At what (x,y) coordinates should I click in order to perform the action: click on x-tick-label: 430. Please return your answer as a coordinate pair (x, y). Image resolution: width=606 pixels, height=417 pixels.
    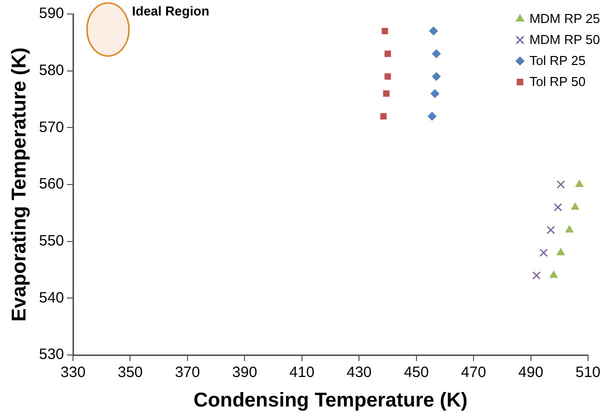
    Looking at the image, I should click on (359, 373).